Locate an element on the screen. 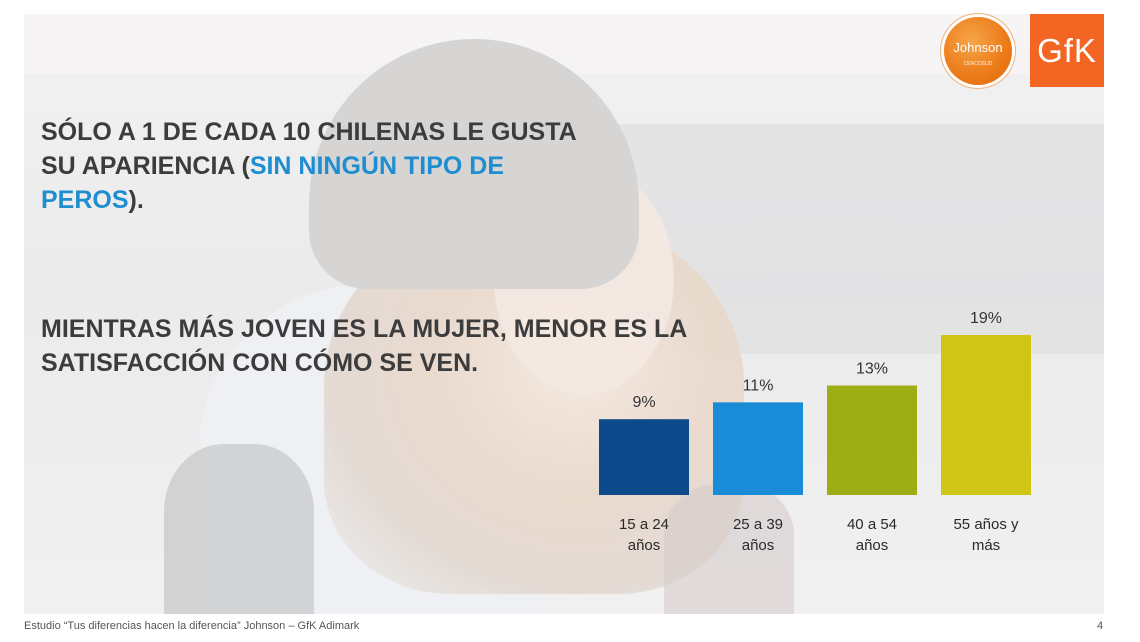 The image size is (1140, 642). johnson-logo-tagline: CENCOSUD is located at coordinates (978, 64).